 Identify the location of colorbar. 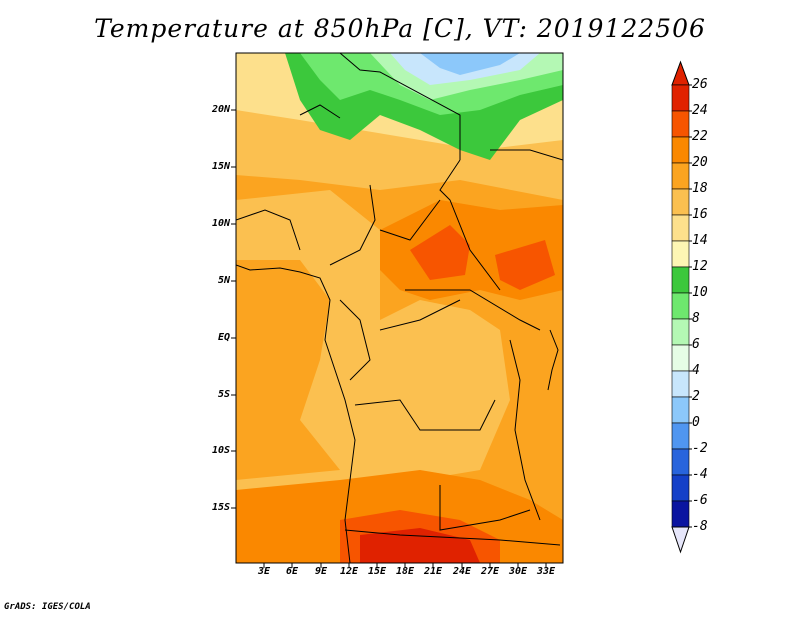
(681, 307).